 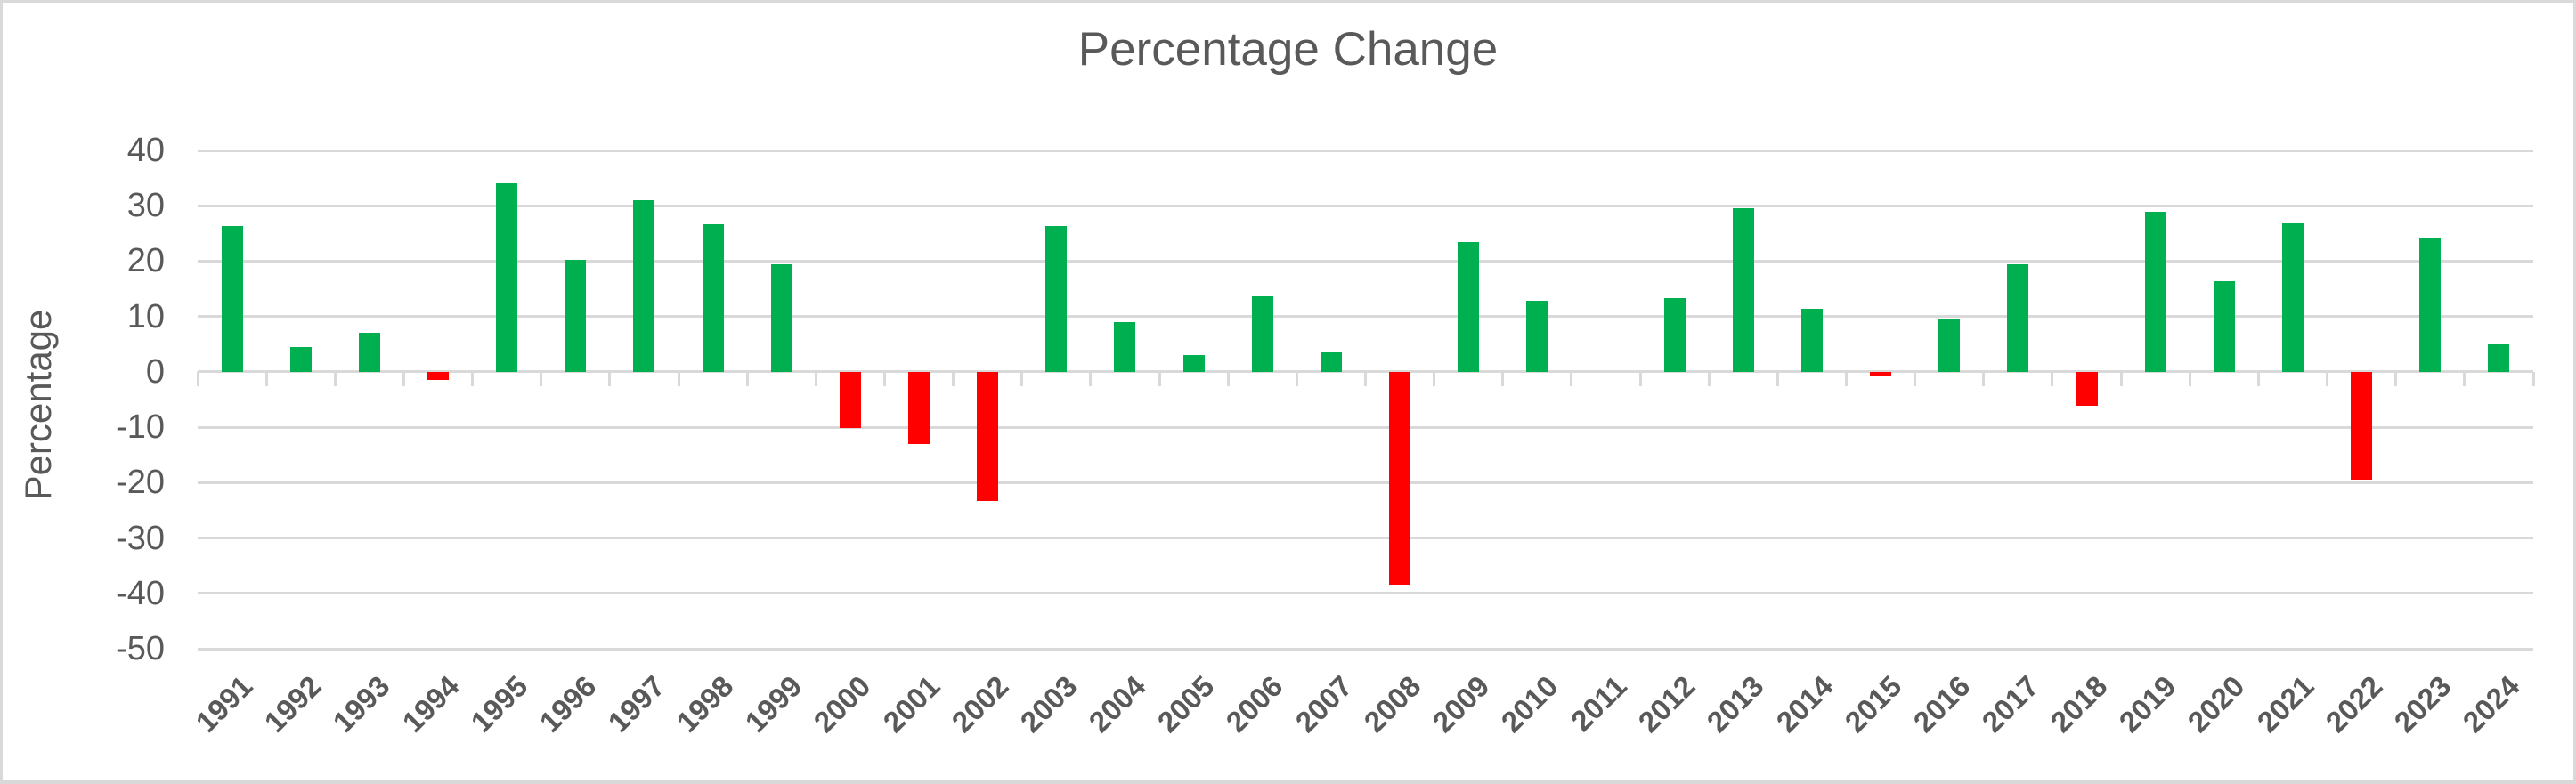 I want to click on bar-2021, so click(x=2292, y=297).